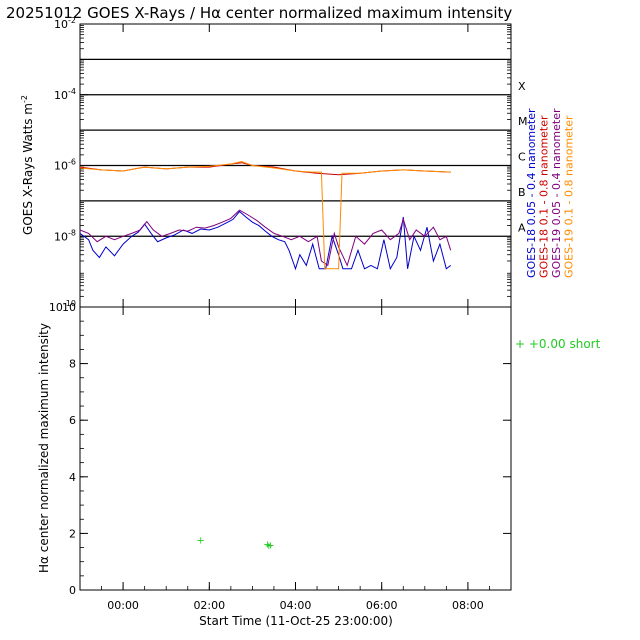 Image resolution: width=640 pixels, height=640 pixels. Describe the element at coordinates (69, 307) in the screenshot. I see `halpha-y-tick-label: 10` at that location.